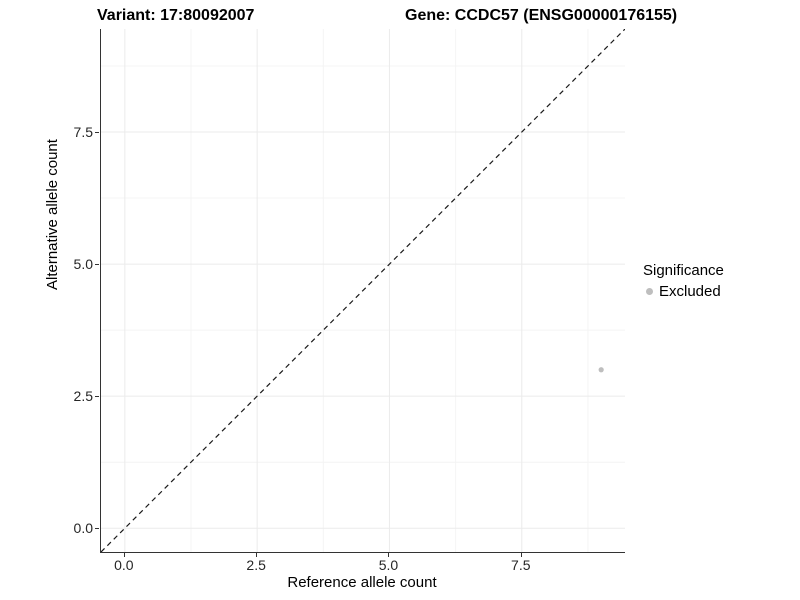 Image resolution: width=800 pixels, height=600 pixels. Describe the element at coordinates (83, 396) in the screenshot. I see `y-tick-label: 2.5` at that location.